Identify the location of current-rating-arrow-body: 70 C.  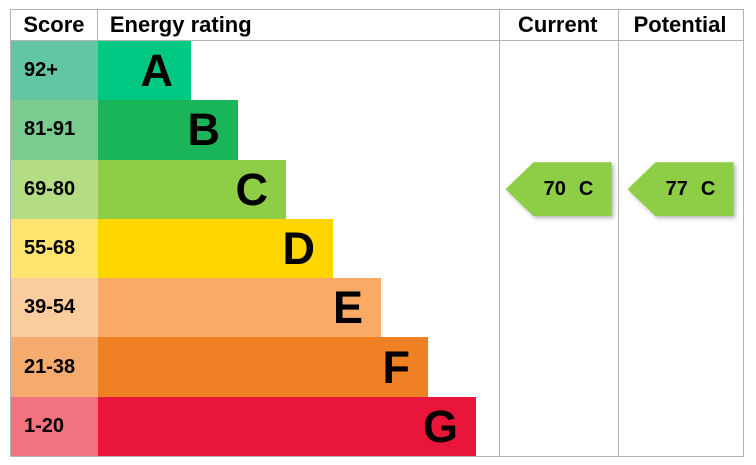
(558, 189).